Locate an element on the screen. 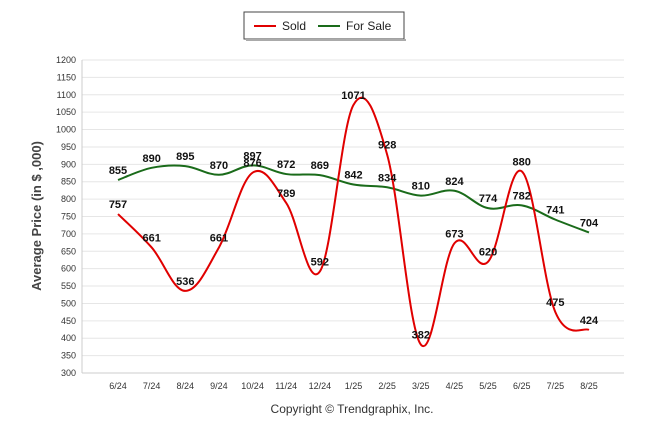  legend-label-for-sale: For Sale is located at coordinates (369, 26).